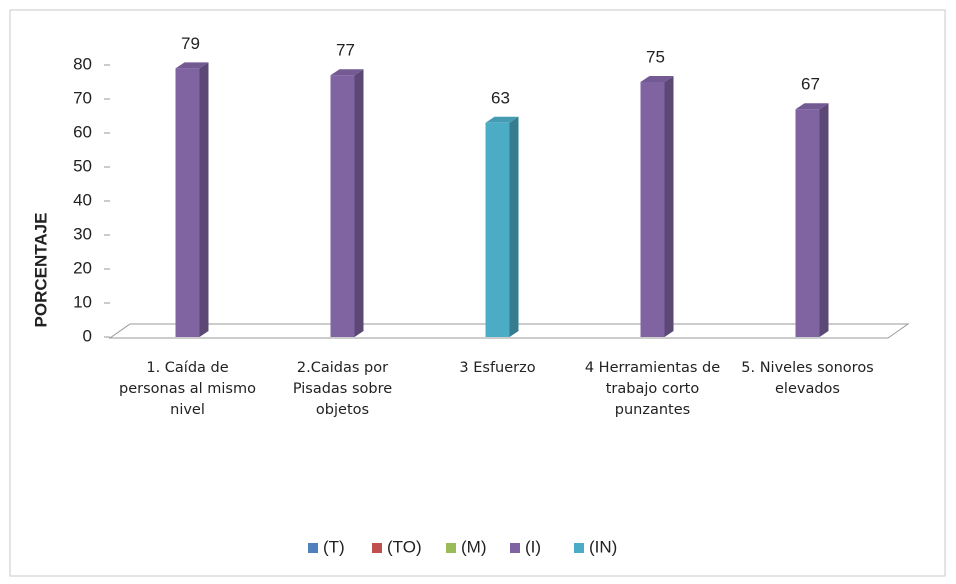 Image resolution: width=956 pixels, height=584 pixels. Describe the element at coordinates (82, 63) in the screenshot. I see `y-tick-label: 80` at that location.